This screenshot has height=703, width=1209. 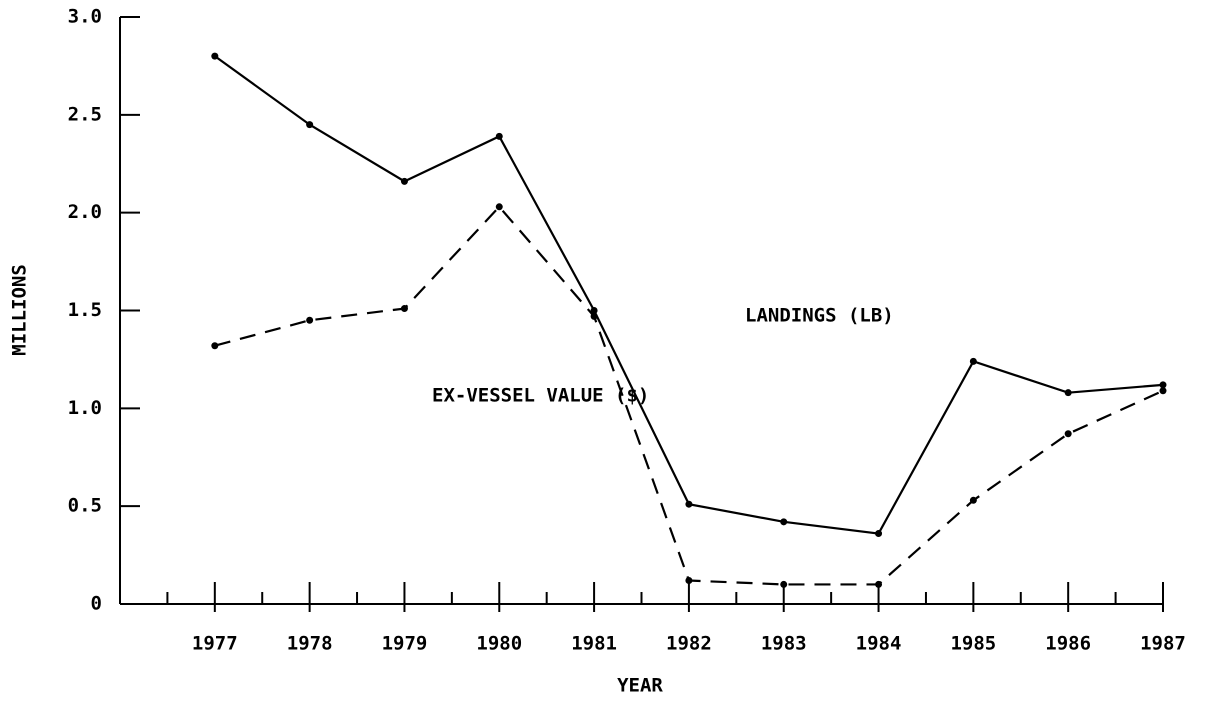 I want to click on y-tick-label: 1.0, so click(x=85, y=408).